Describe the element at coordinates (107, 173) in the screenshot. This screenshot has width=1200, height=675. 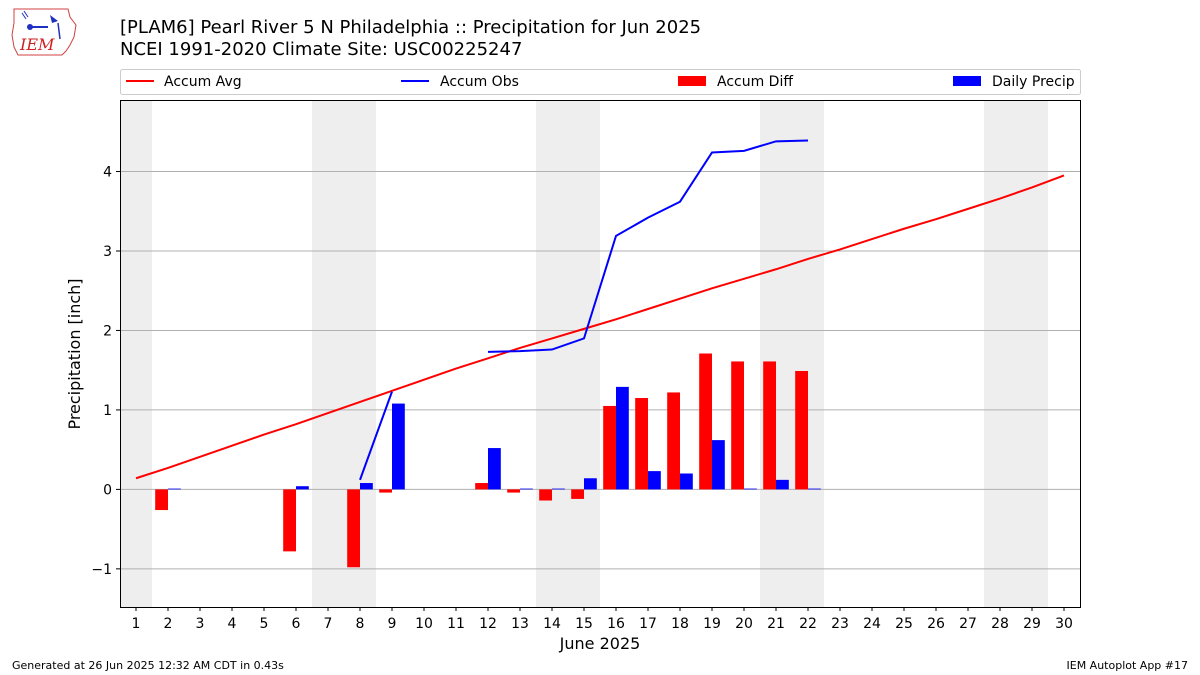
I see `y-tick-label: 4` at that location.